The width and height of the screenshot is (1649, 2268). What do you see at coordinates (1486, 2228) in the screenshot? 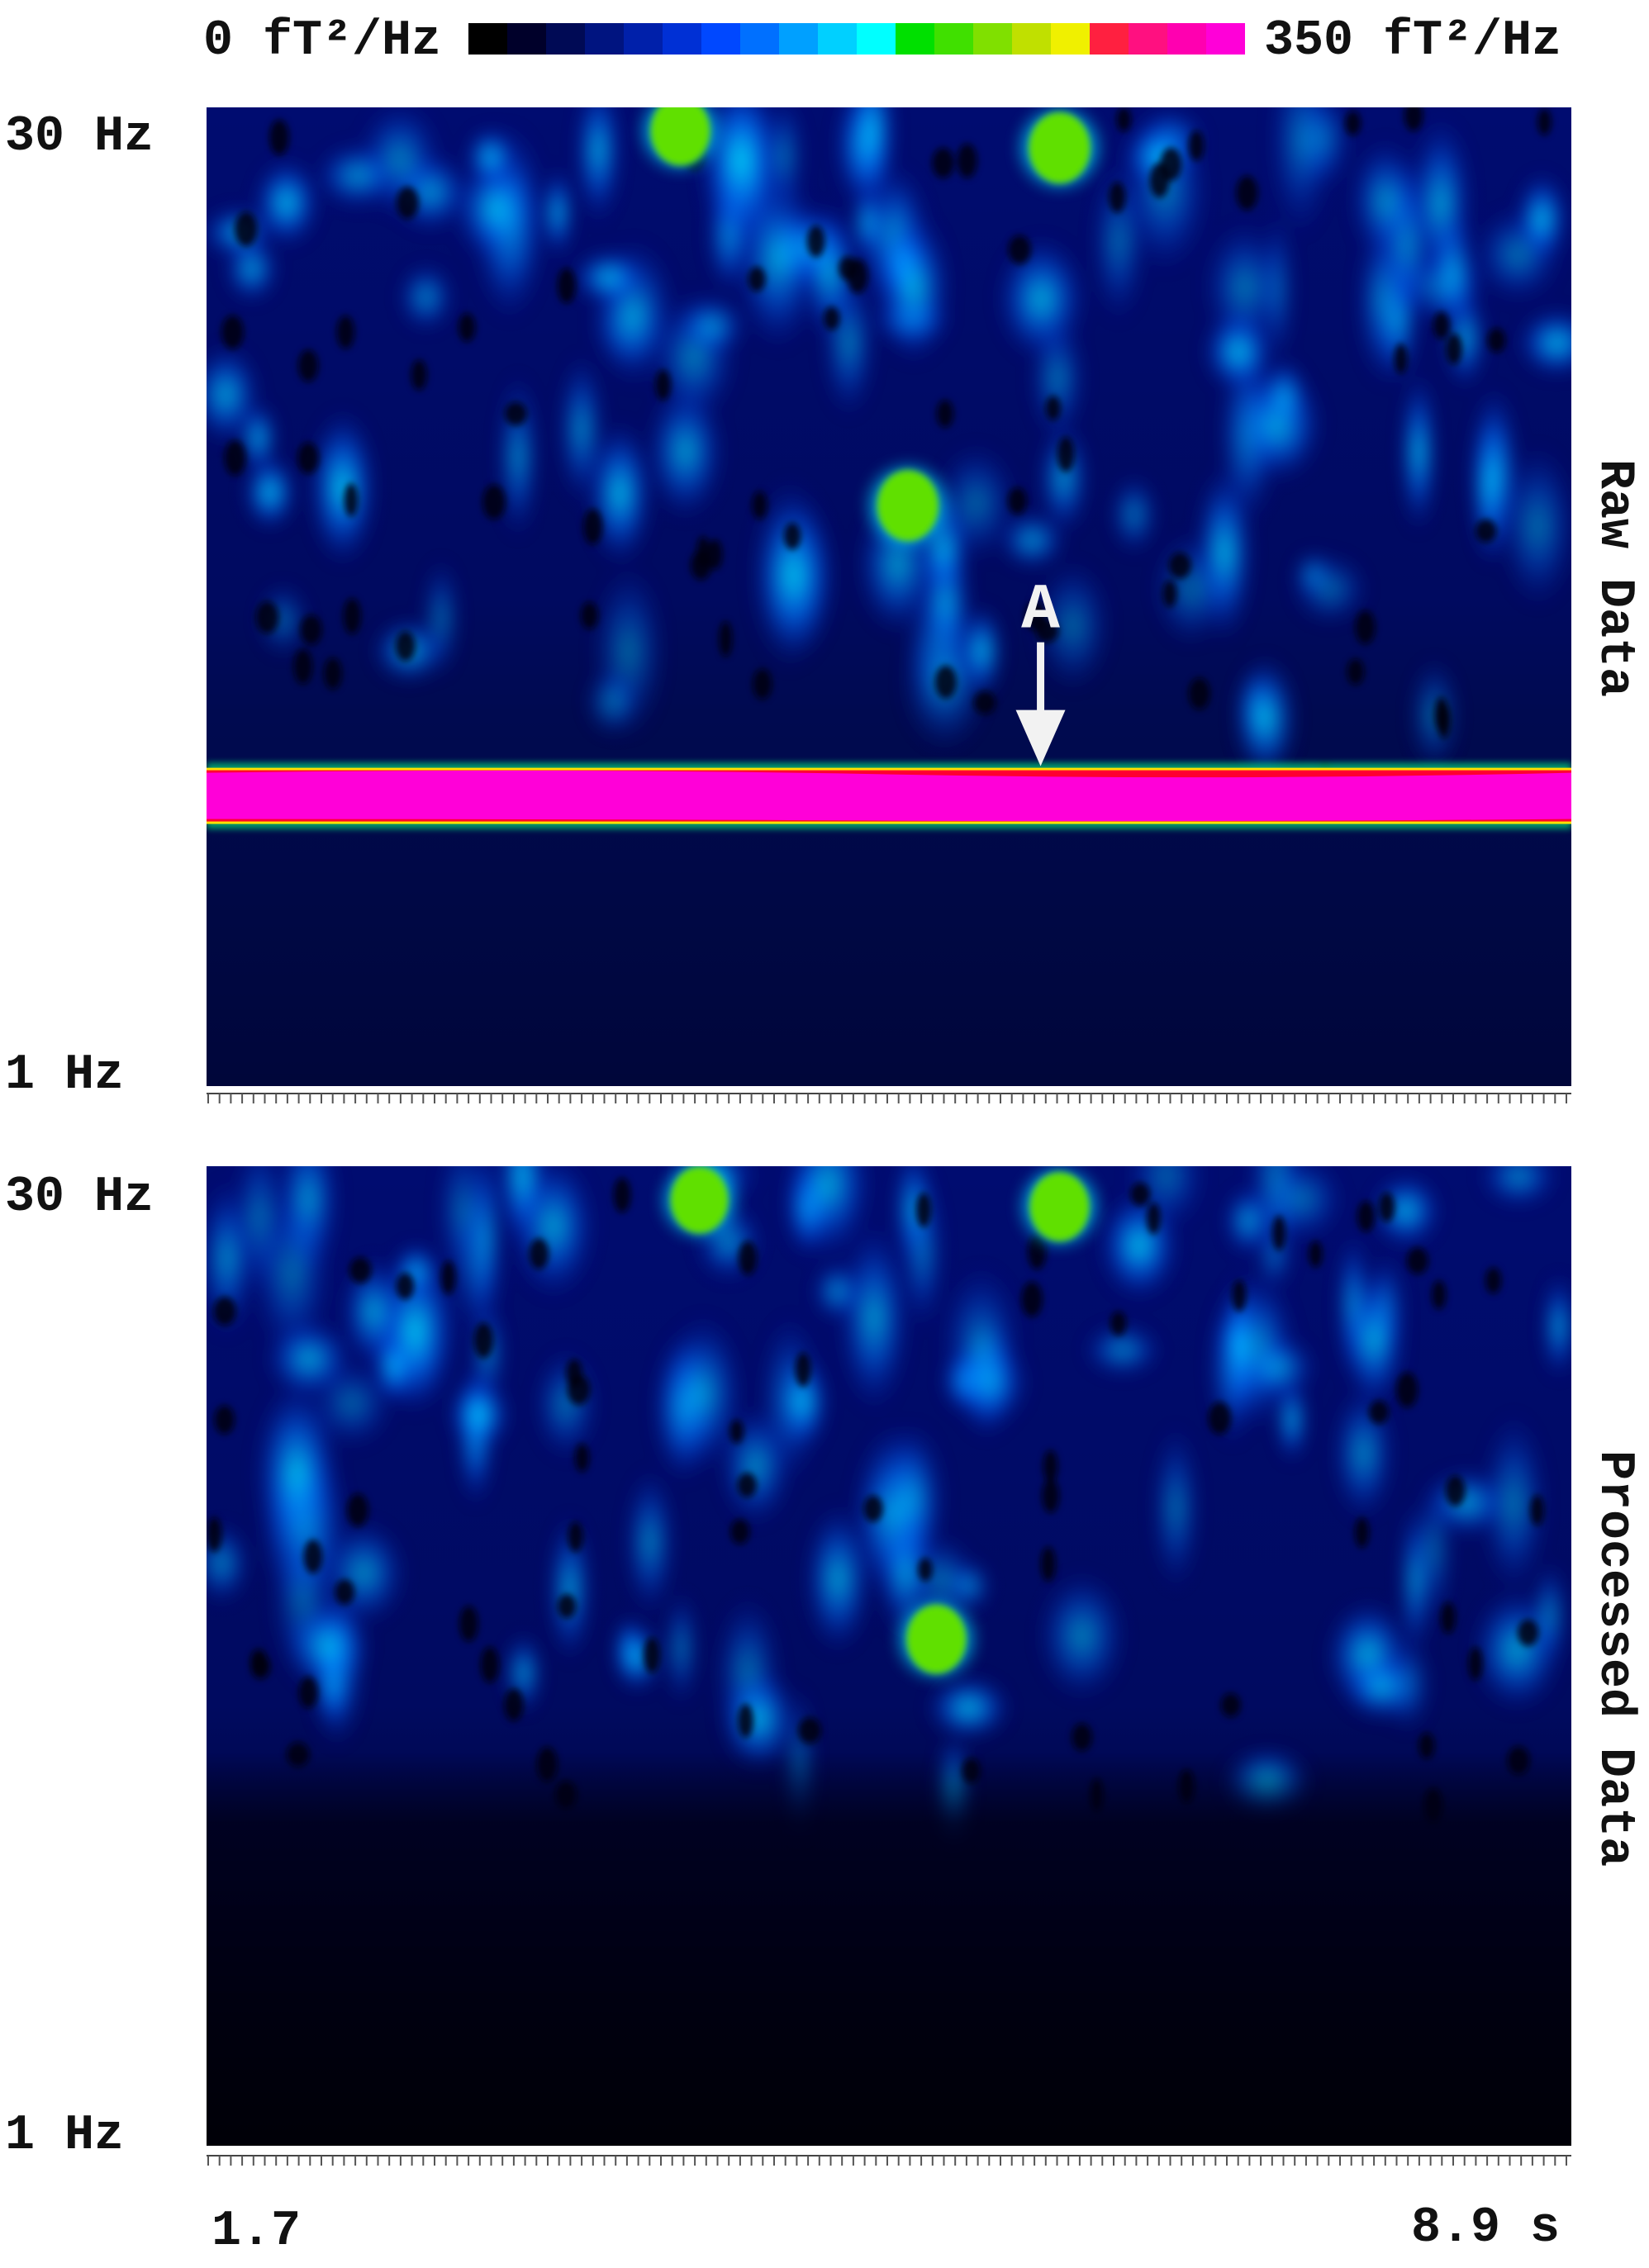
I see `x-axis-end-label: 8.9 s` at bounding box center [1486, 2228].